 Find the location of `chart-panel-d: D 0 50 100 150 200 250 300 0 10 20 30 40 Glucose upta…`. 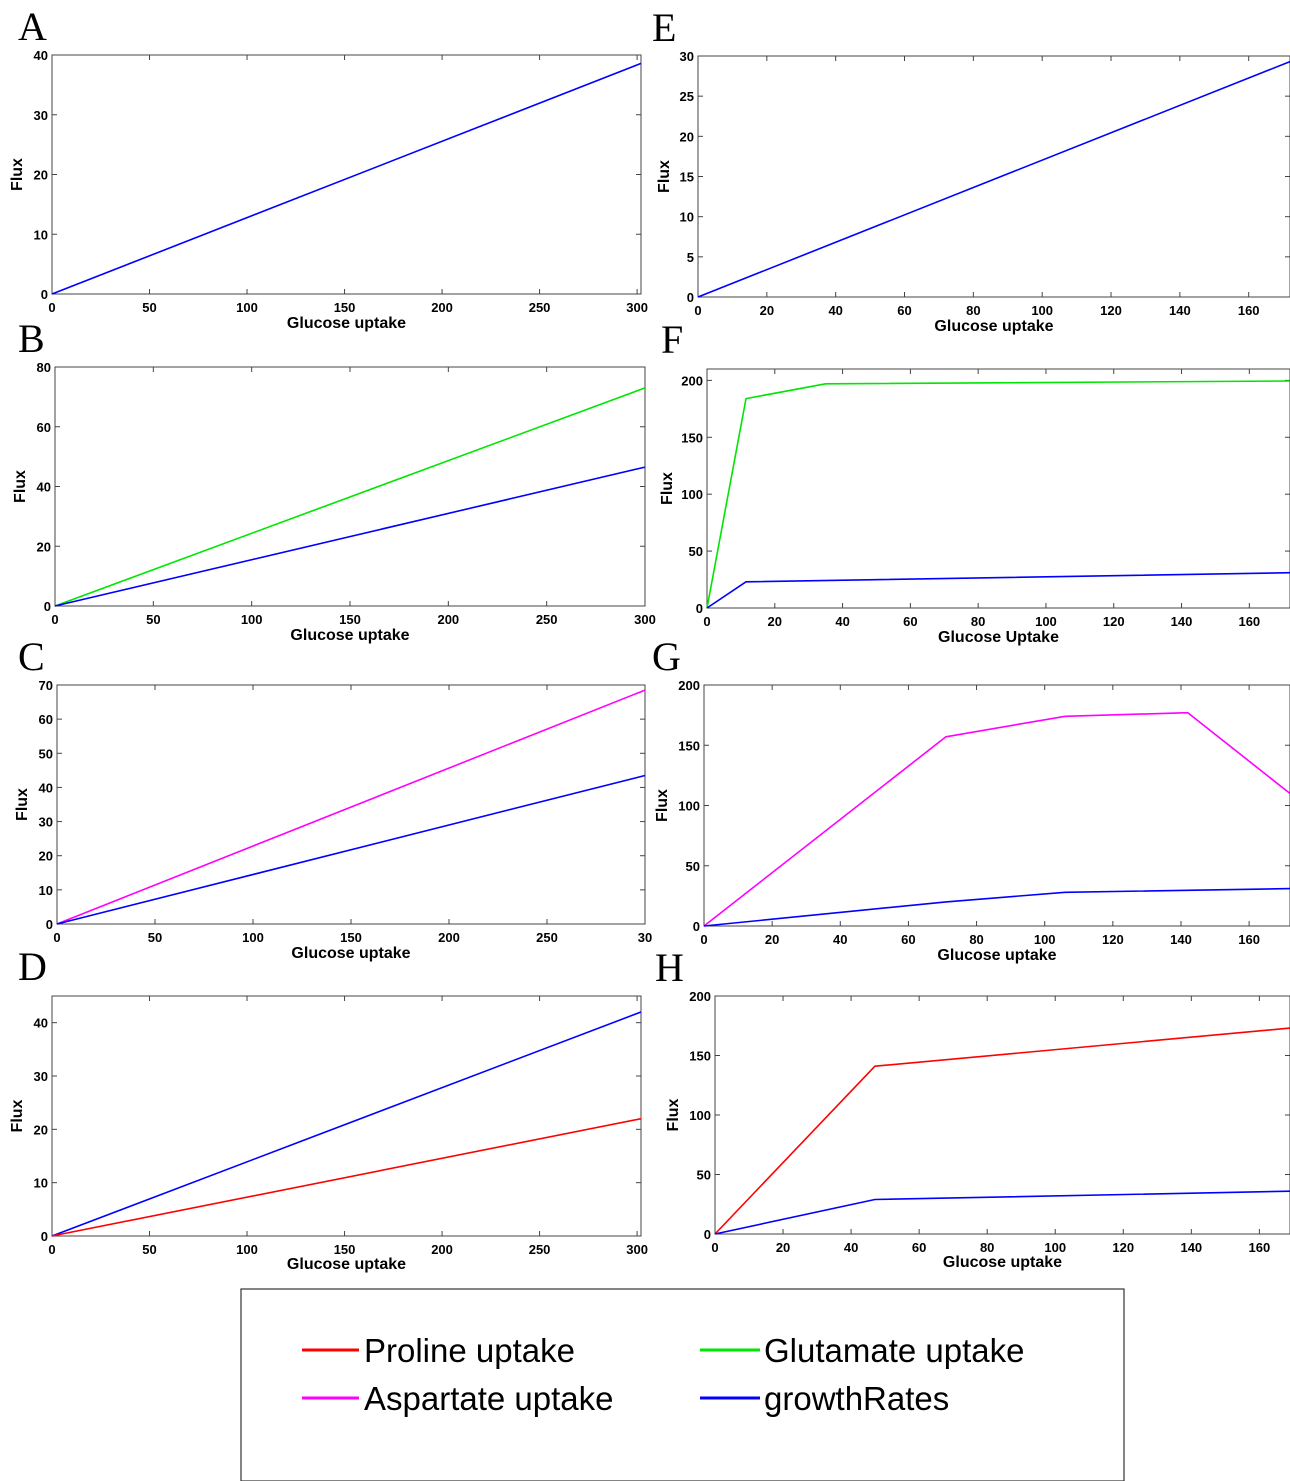

chart-panel-d: D 0 50 100 150 200 250 300 0 10 20 30 40 Glucose upta… is located at coordinates (328, 1108).